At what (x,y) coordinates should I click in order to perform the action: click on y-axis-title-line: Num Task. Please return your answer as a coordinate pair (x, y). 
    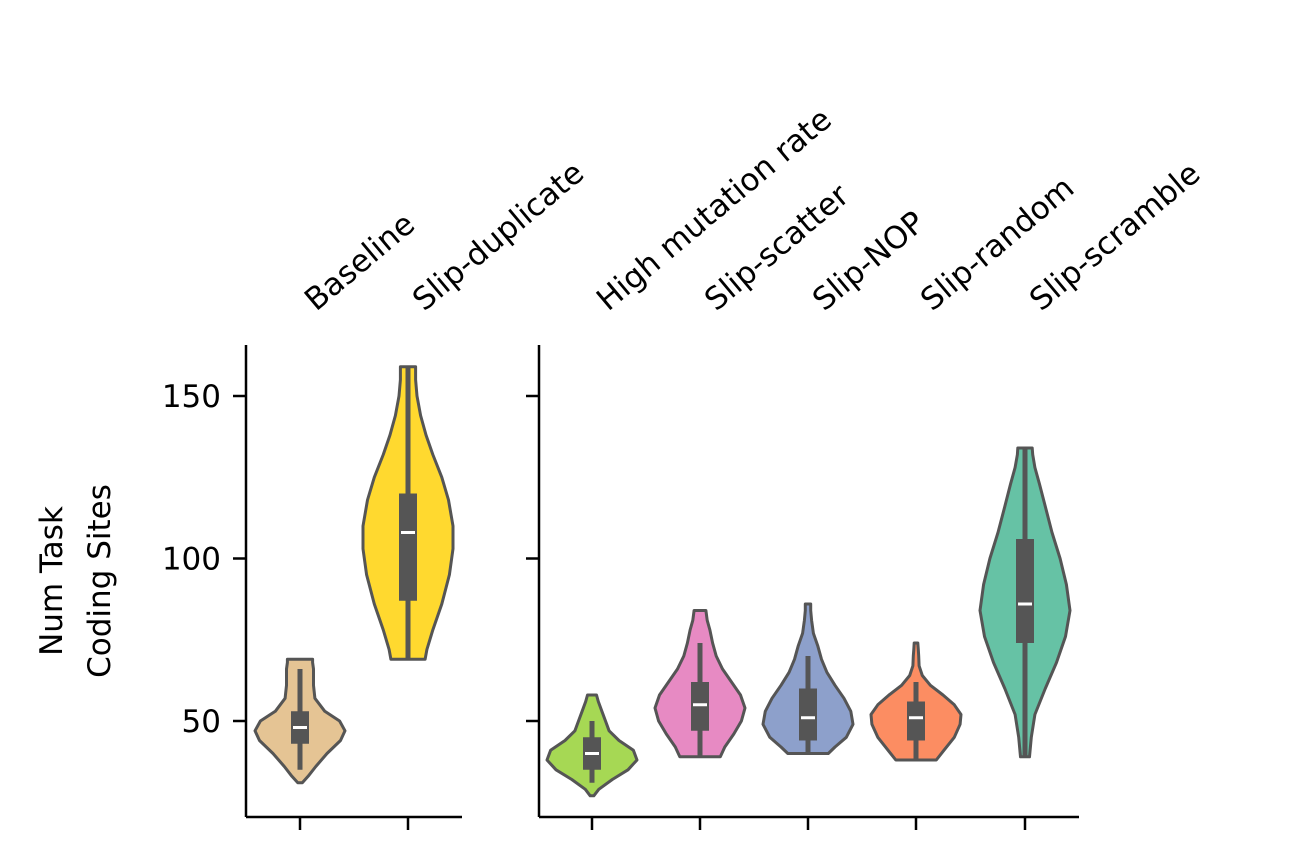
    Looking at the image, I should click on (52, 581).